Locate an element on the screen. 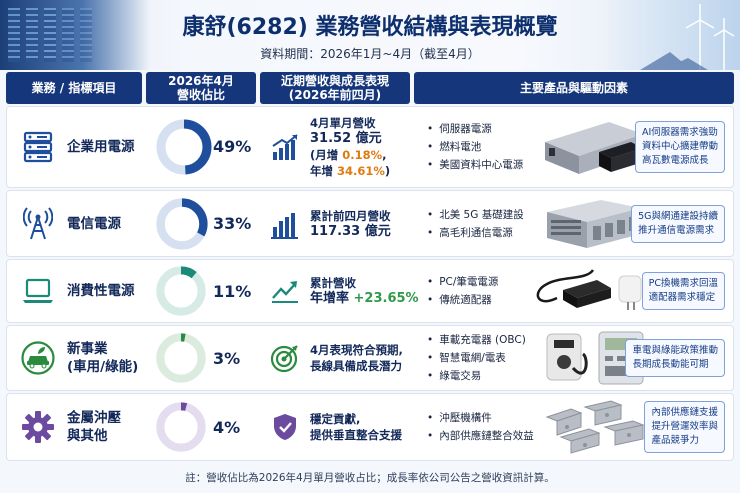  list-item: 伺服器電源 is located at coordinates (482, 129).